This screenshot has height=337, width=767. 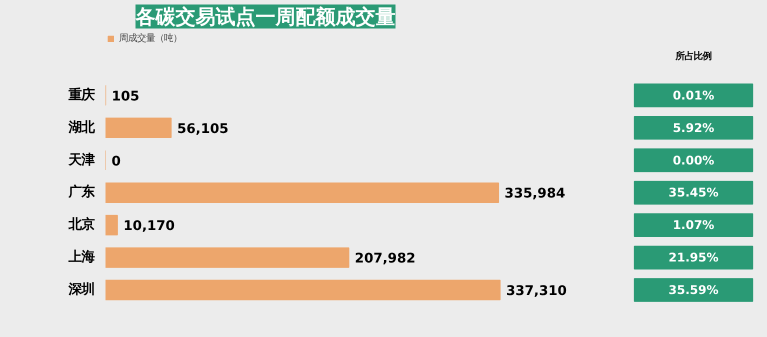 I want to click on data-label: 337,310, so click(x=536, y=292).